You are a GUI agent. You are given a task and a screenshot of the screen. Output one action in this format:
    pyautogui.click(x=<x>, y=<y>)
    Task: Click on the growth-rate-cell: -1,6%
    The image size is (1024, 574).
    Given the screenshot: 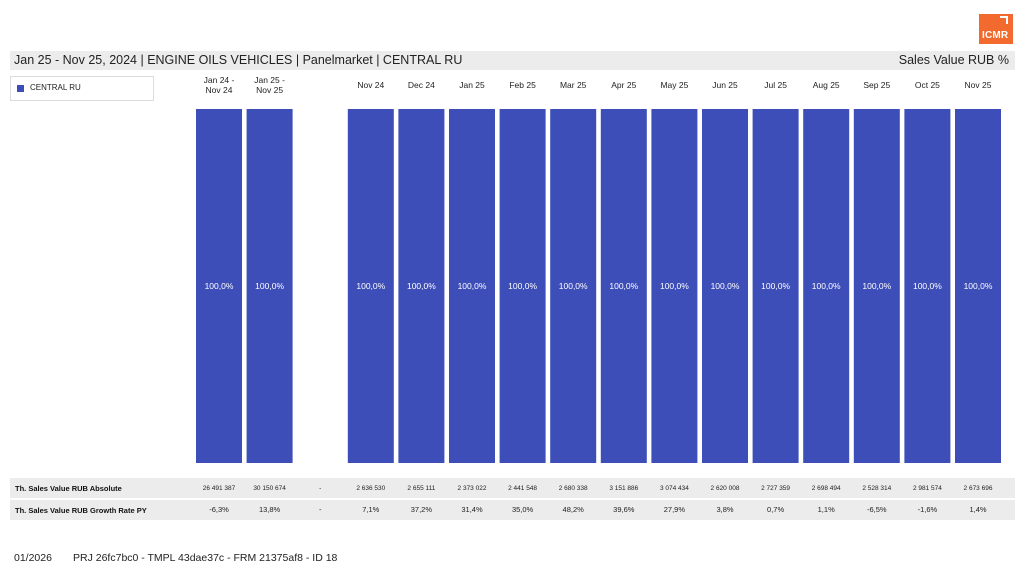 What is the action you would take?
    pyautogui.click(x=928, y=509)
    